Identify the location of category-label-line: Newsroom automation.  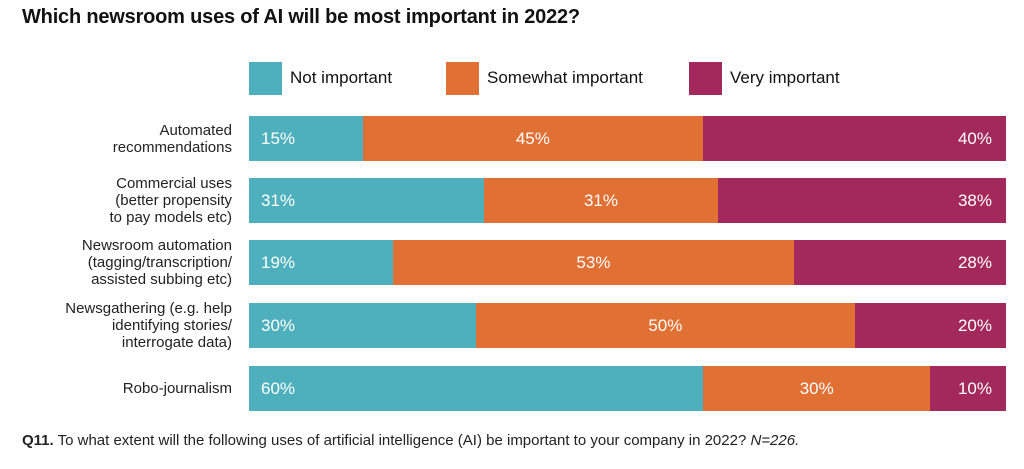
(156, 245).